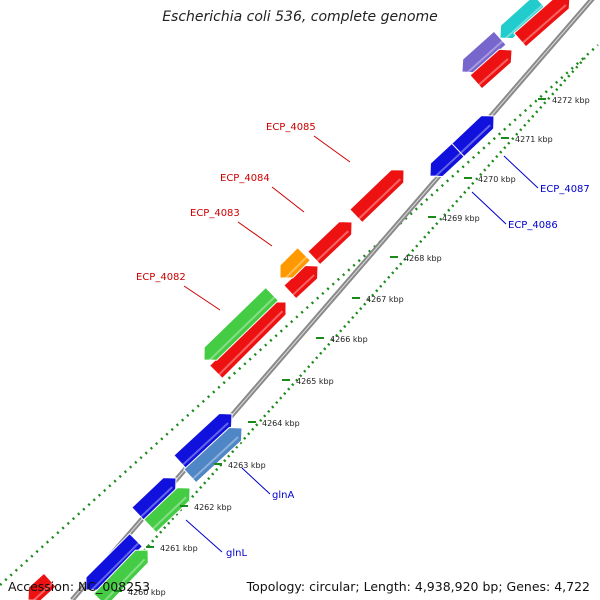  I want to click on tick-label: 4271 kbp, so click(534, 139).